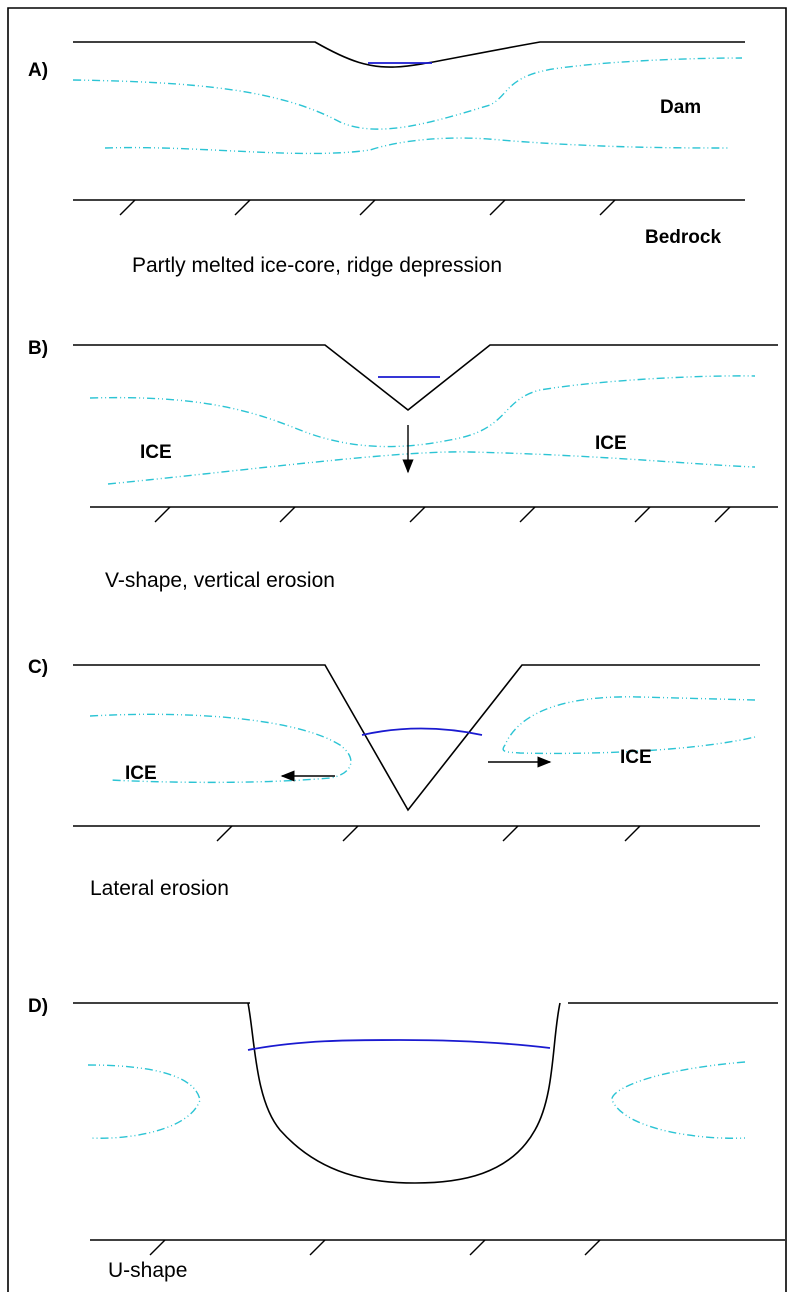 The image size is (789, 1292). I want to click on annotation: Dam, so click(680, 107).